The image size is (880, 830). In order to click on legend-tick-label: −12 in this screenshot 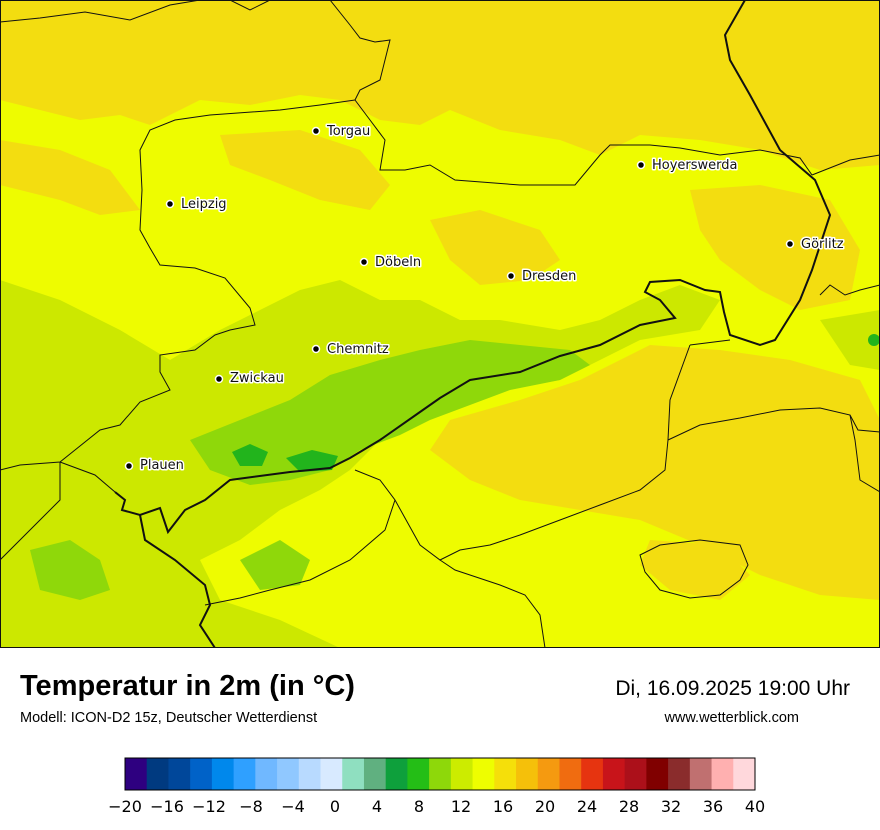, I will do `click(209, 806)`.